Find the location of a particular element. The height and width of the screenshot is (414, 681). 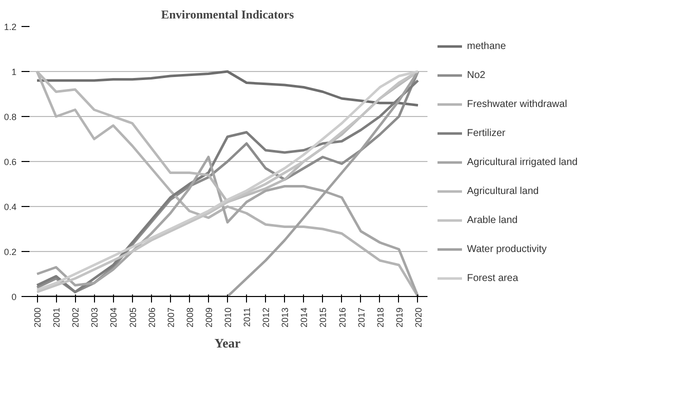

y-tick-label: 1 is located at coordinates (14, 72).